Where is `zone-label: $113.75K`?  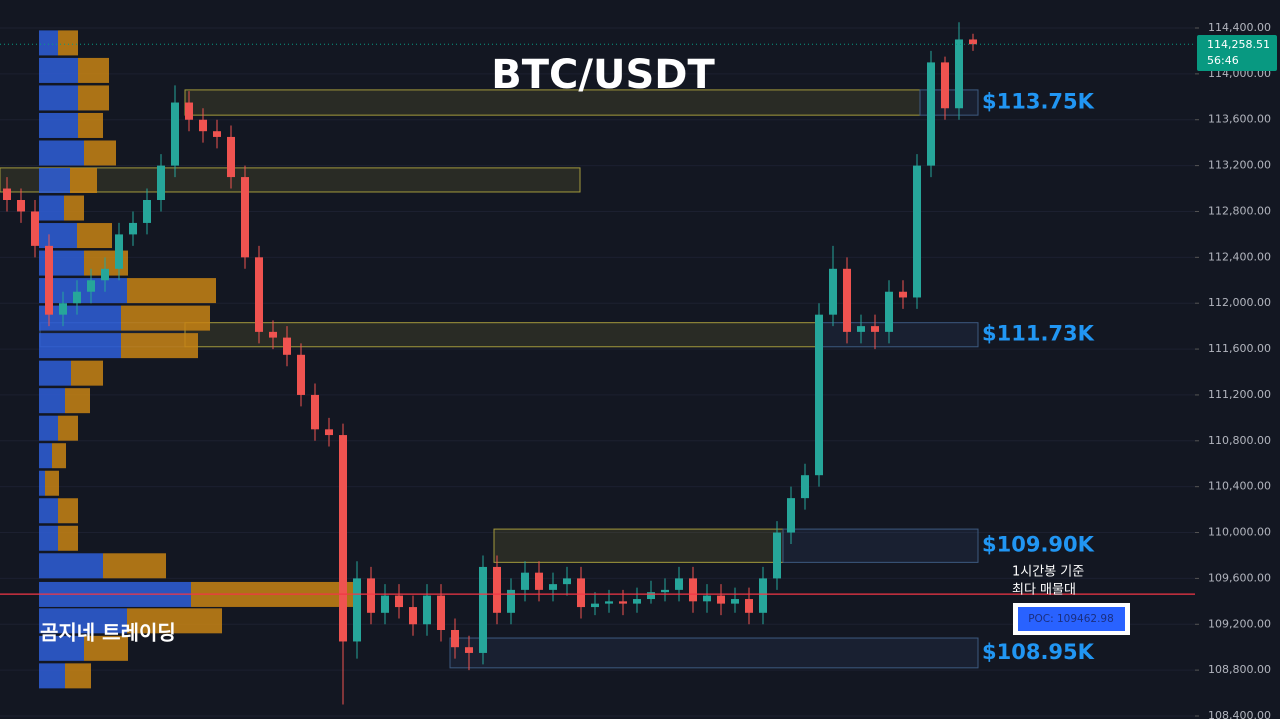
zone-label: $113.75K is located at coordinates (1038, 102).